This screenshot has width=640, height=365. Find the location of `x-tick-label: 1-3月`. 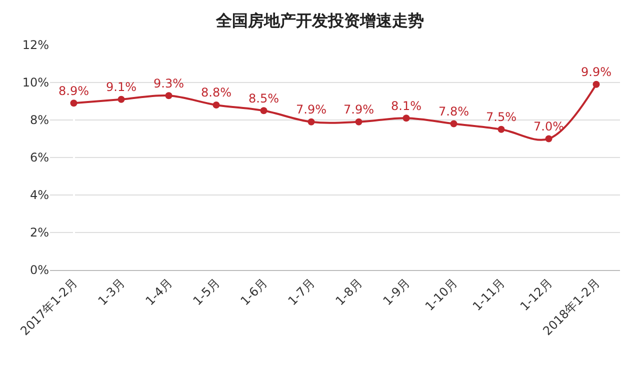

x-tick-label: 1-3月 is located at coordinates (111, 292).